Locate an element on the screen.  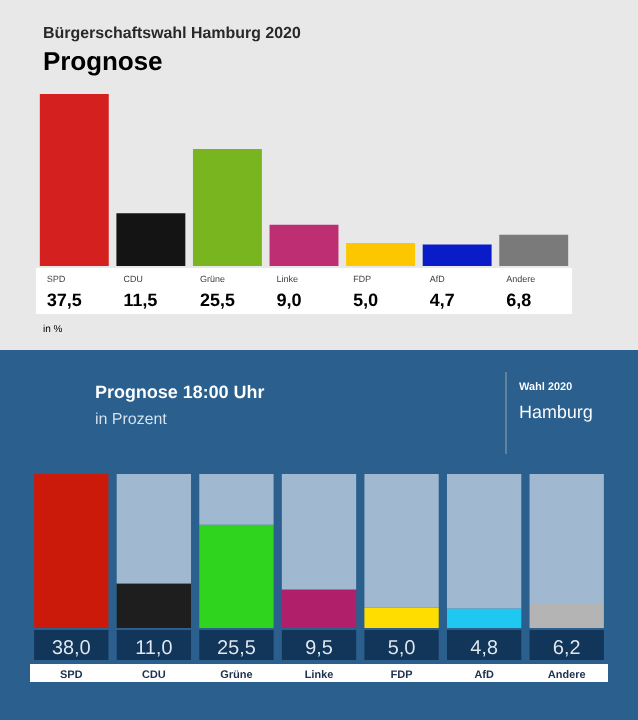
data-label: 11,5 is located at coordinates (140, 301).